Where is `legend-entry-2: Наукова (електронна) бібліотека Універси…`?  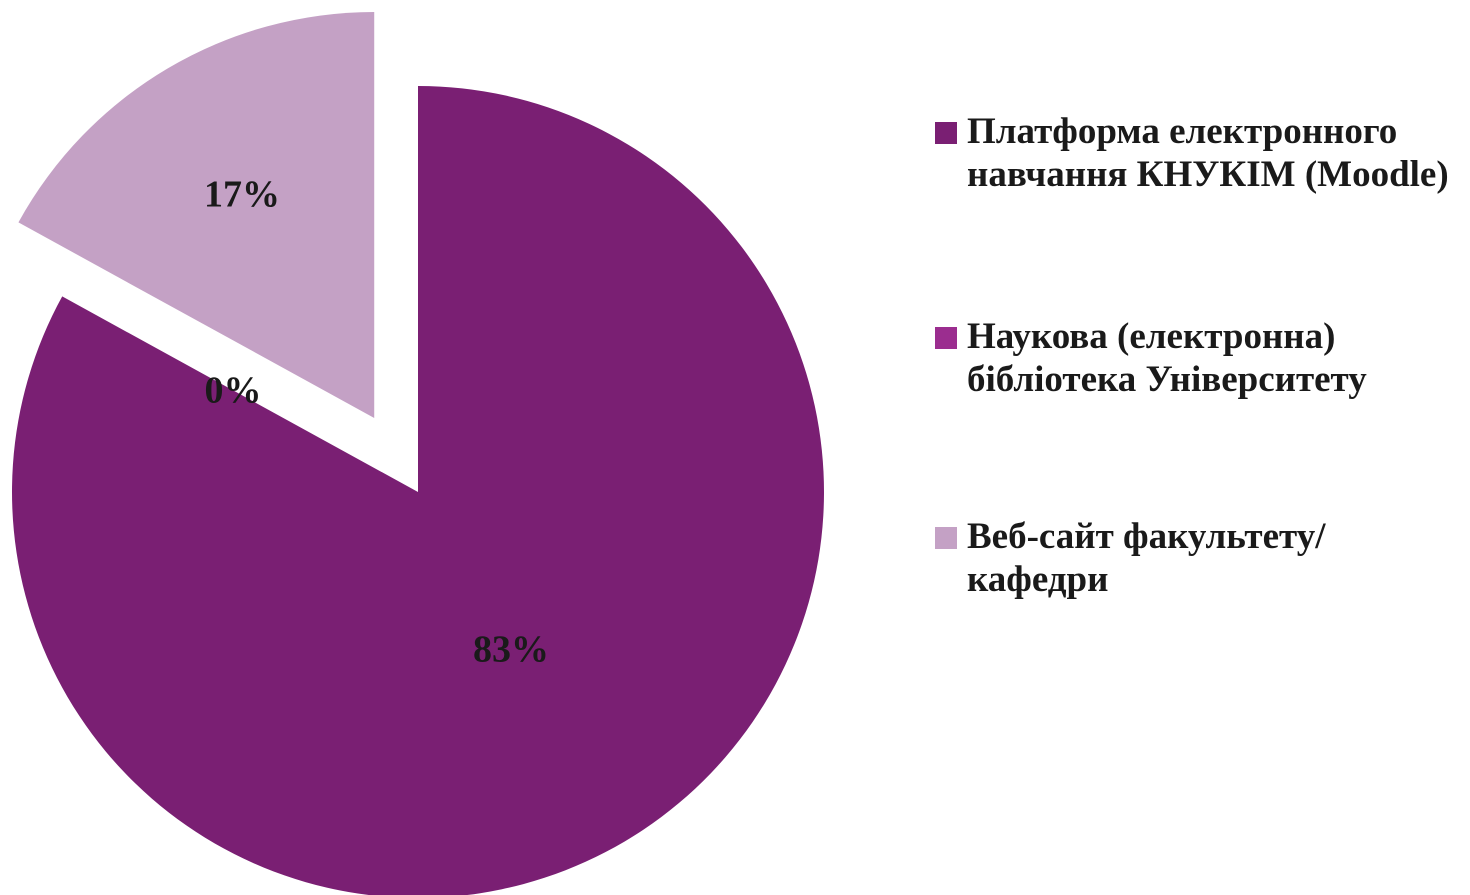 legend-entry-2: Наукова (електронна) бібліотека Універси… is located at coordinates (1198, 358).